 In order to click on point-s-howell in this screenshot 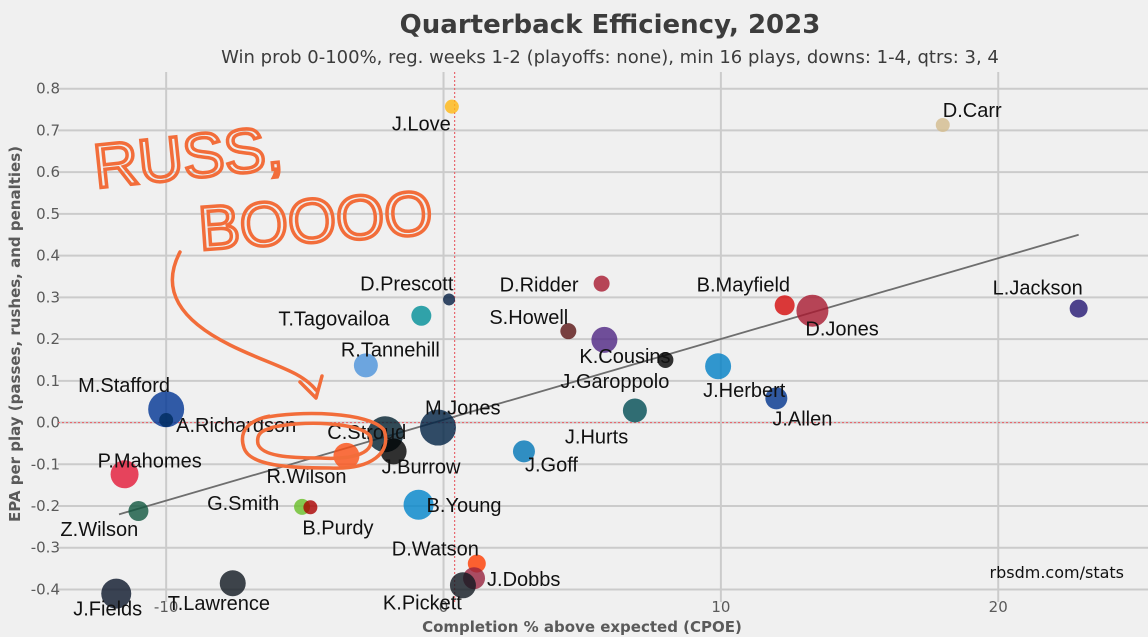, I will do `click(568, 331)`.